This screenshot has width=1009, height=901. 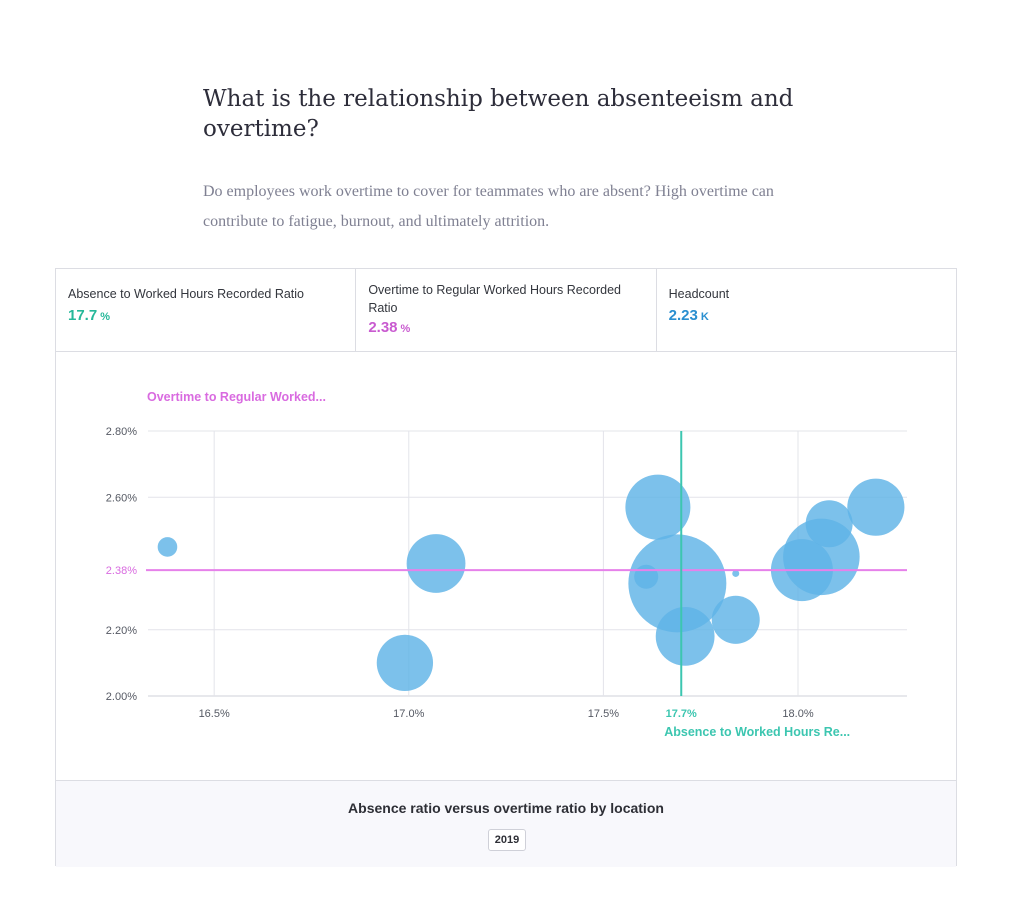 What do you see at coordinates (603, 714) in the screenshot?
I see `x-tick-label: 17.5%` at bounding box center [603, 714].